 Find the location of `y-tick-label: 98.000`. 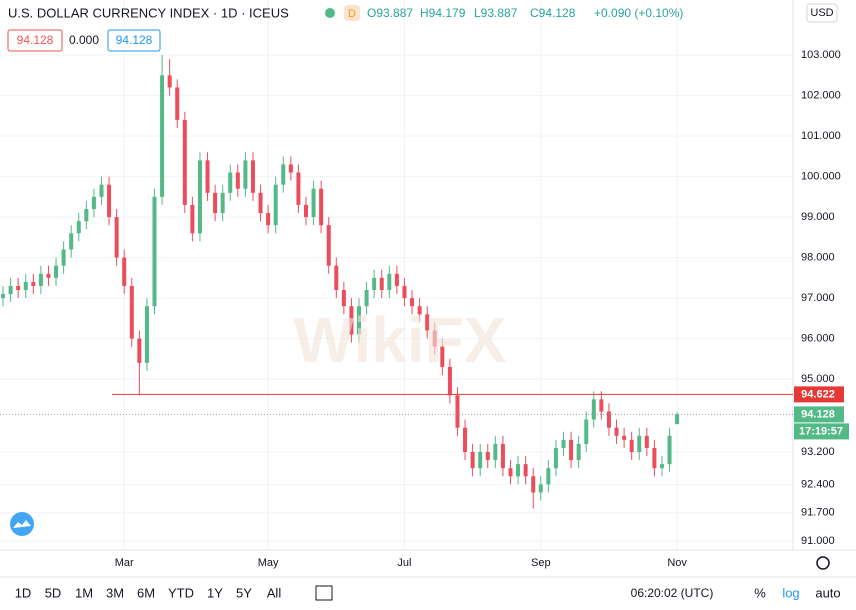

y-tick-label: 98.000 is located at coordinates (818, 257).